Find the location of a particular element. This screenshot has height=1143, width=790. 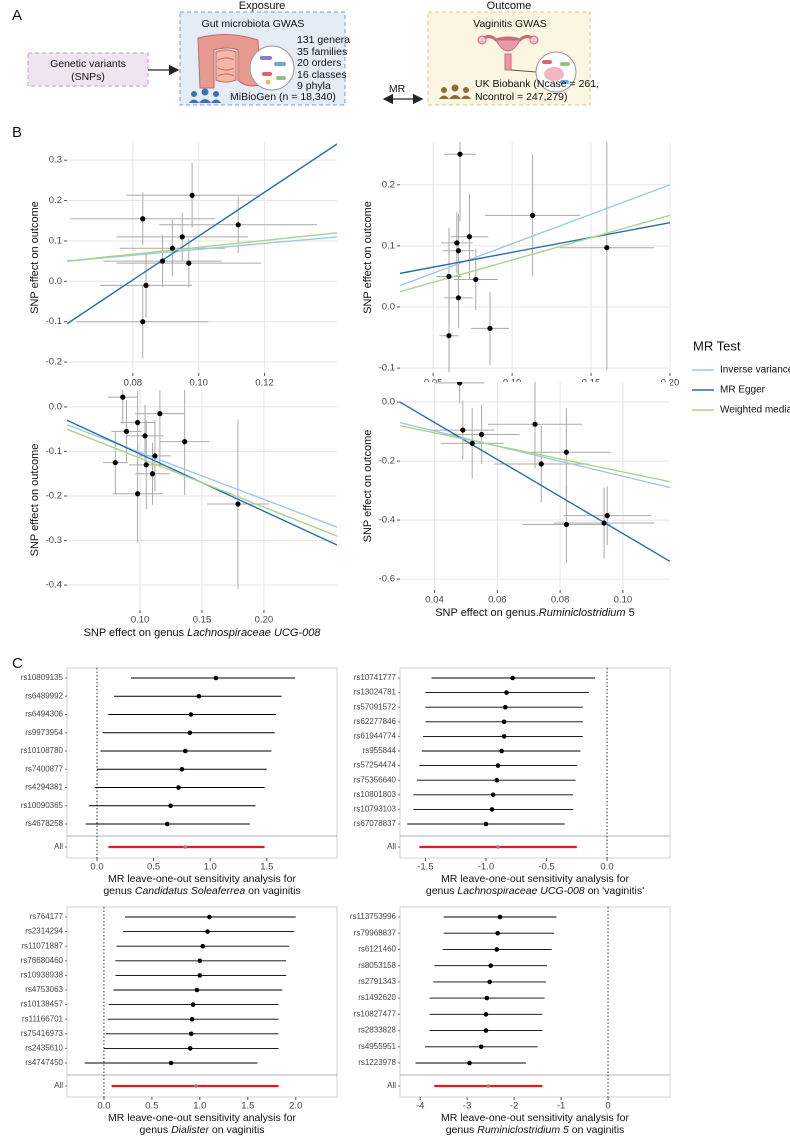

y-tick-label: rs10801803 is located at coordinates (375, 794).